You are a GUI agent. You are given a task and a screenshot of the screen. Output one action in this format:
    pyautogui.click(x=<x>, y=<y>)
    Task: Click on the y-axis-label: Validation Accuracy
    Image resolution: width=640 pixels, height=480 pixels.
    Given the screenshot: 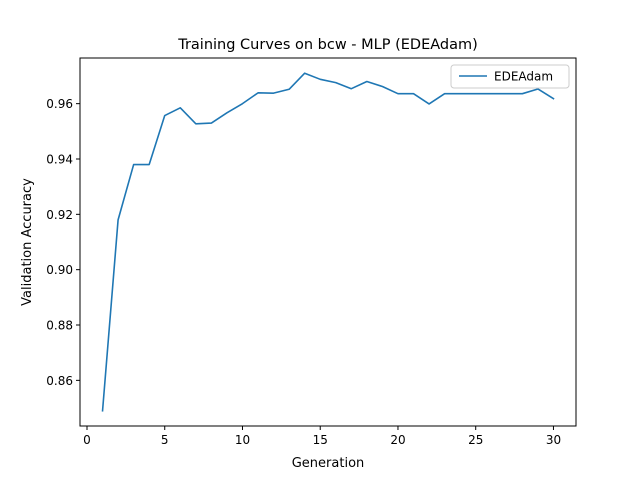 What is the action you would take?
    pyautogui.click(x=27, y=242)
    